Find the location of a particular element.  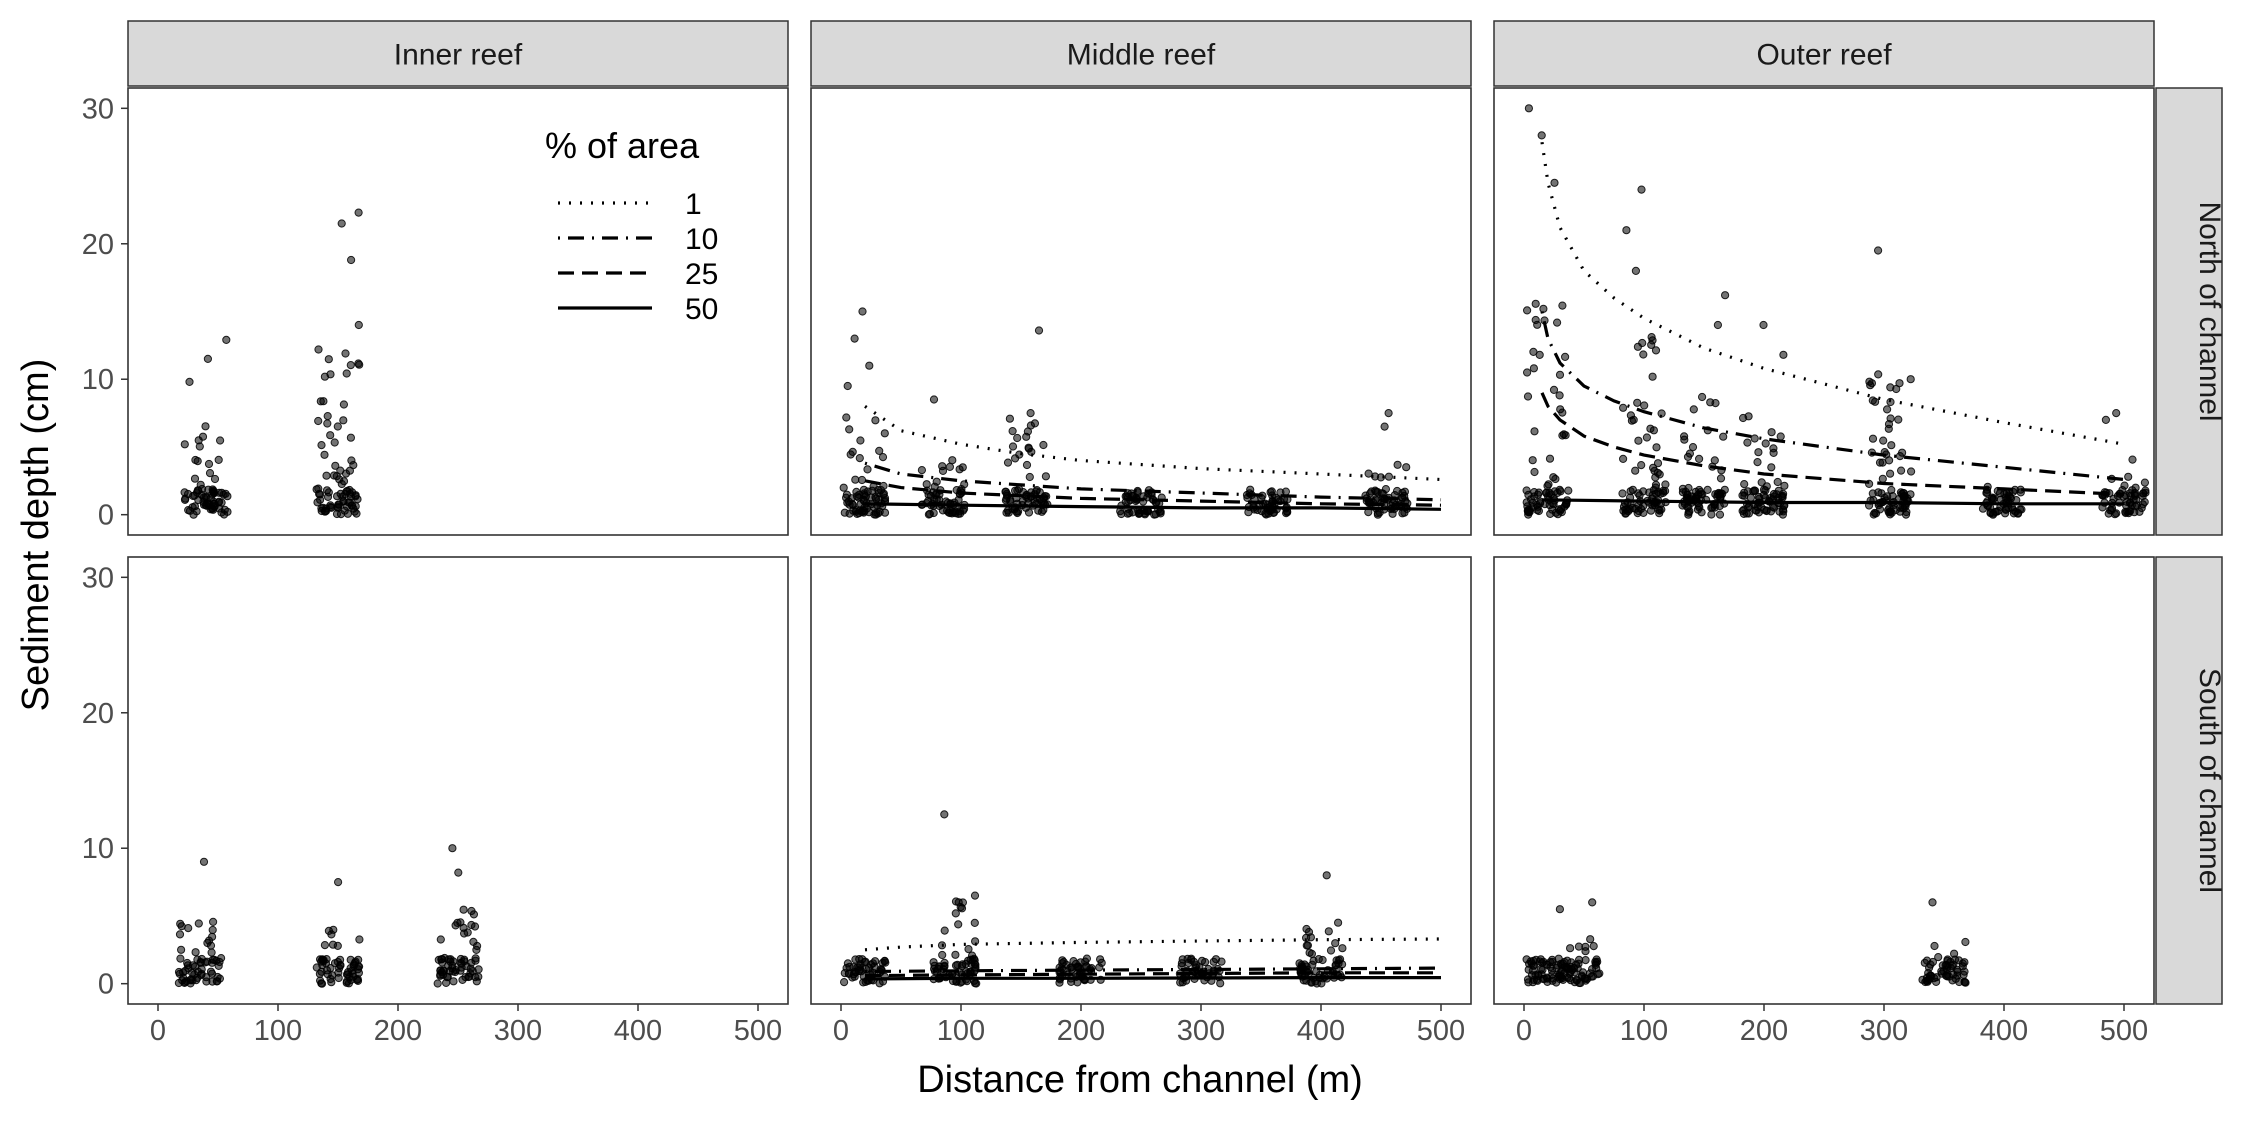

facet-strip-inner-reef is located at coordinates (458, 53).